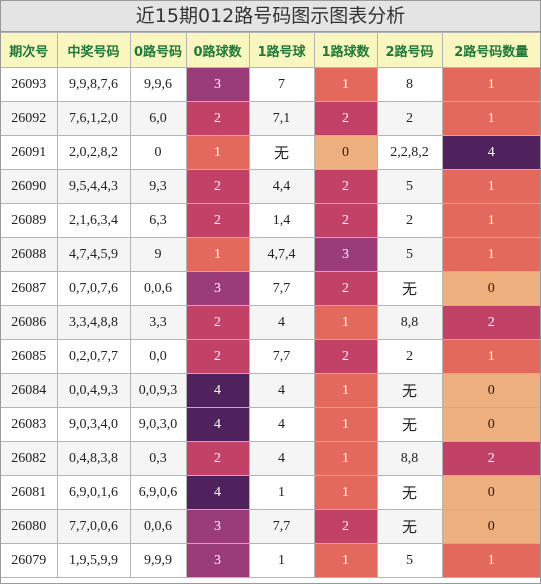 The width and height of the screenshot is (541, 584). What do you see at coordinates (93, 220) in the screenshot?
I see `winning-numbers-cell: 2,1,6,3,4` at bounding box center [93, 220].